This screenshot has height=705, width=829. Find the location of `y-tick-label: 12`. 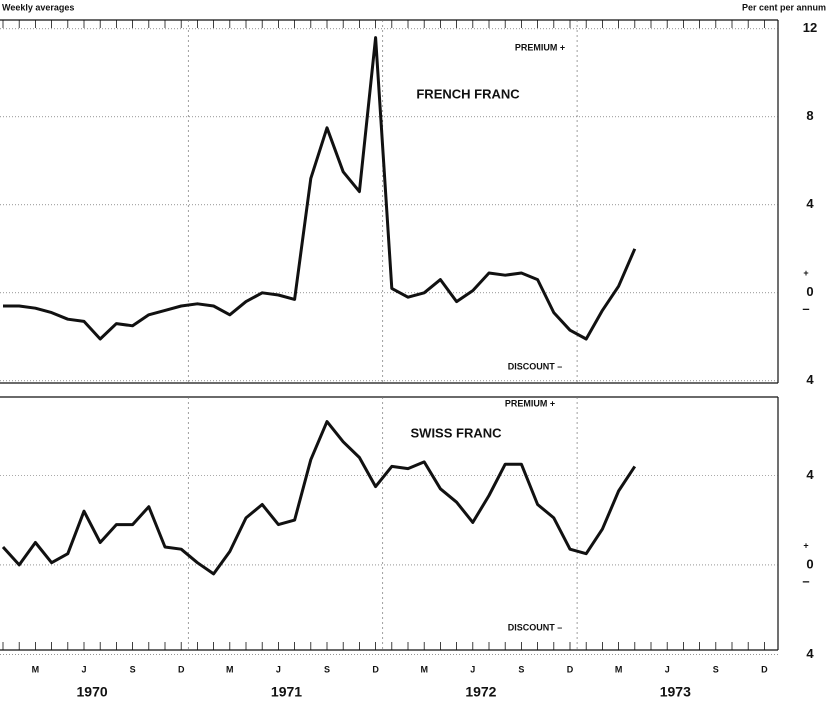

y-tick-label: 12 is located at coordinates (810, 27).